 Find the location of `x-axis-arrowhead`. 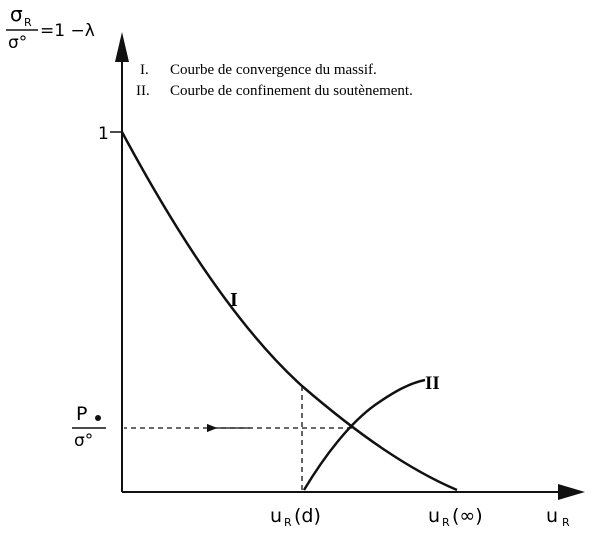

x-axis-arrowhead is located at coordinates (571, 492).